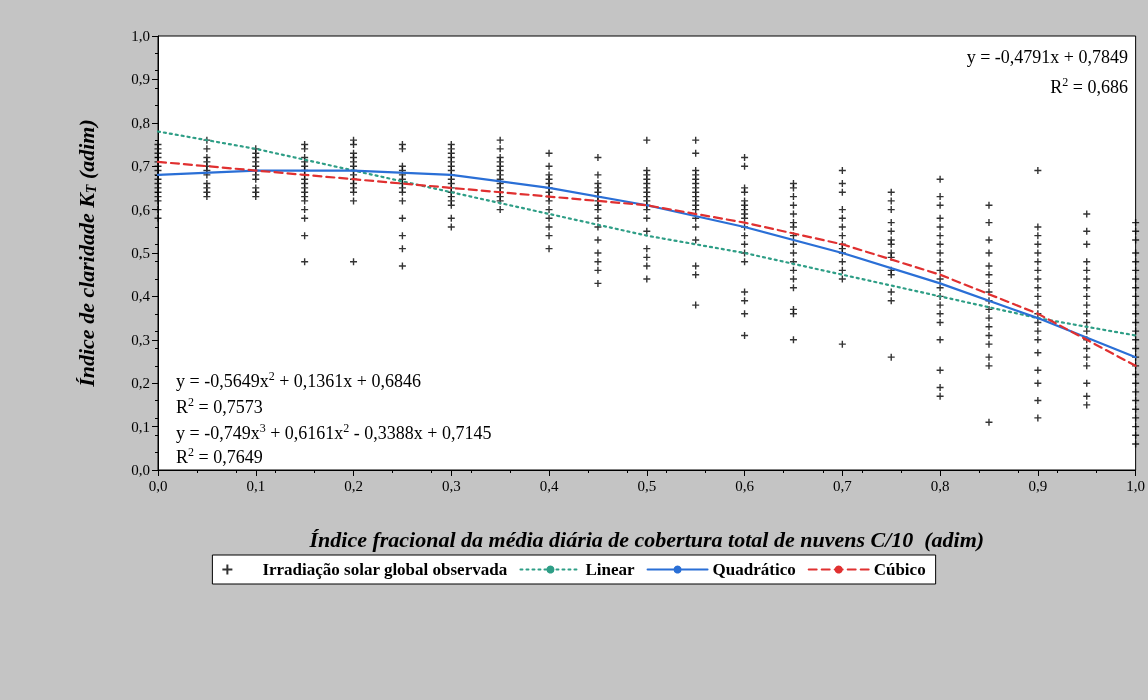 This screenshot has width=1148, height=700. What do you see at coordinates (140, 122) in the screenshot?
I see `y-tick-label: 0,8` at bounding box center [140, 122].